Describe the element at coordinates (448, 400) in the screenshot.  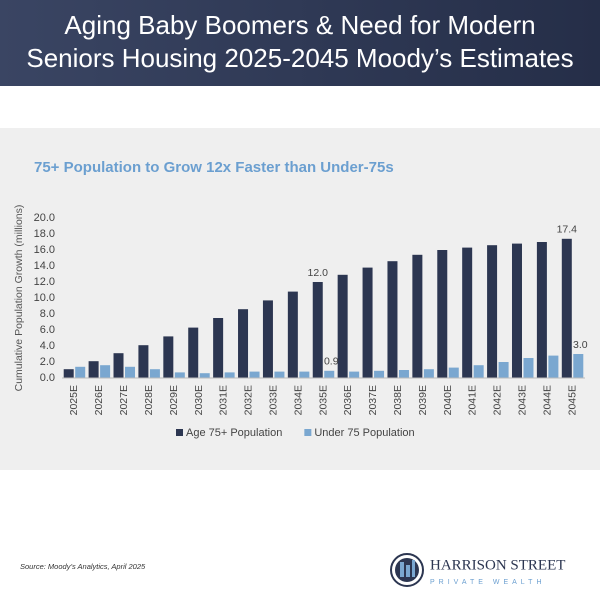
I see `x-tick-label: 2040E` at that location.